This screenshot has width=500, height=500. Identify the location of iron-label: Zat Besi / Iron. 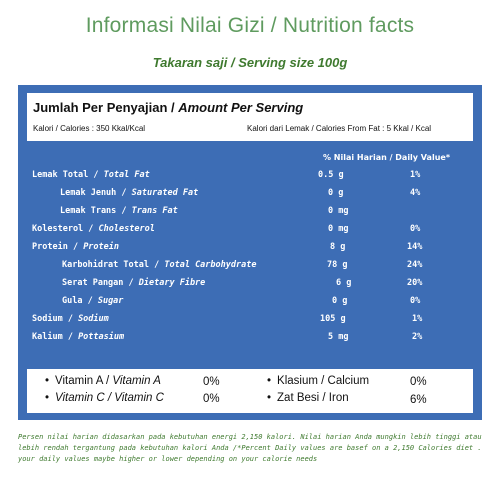
(313, 398).